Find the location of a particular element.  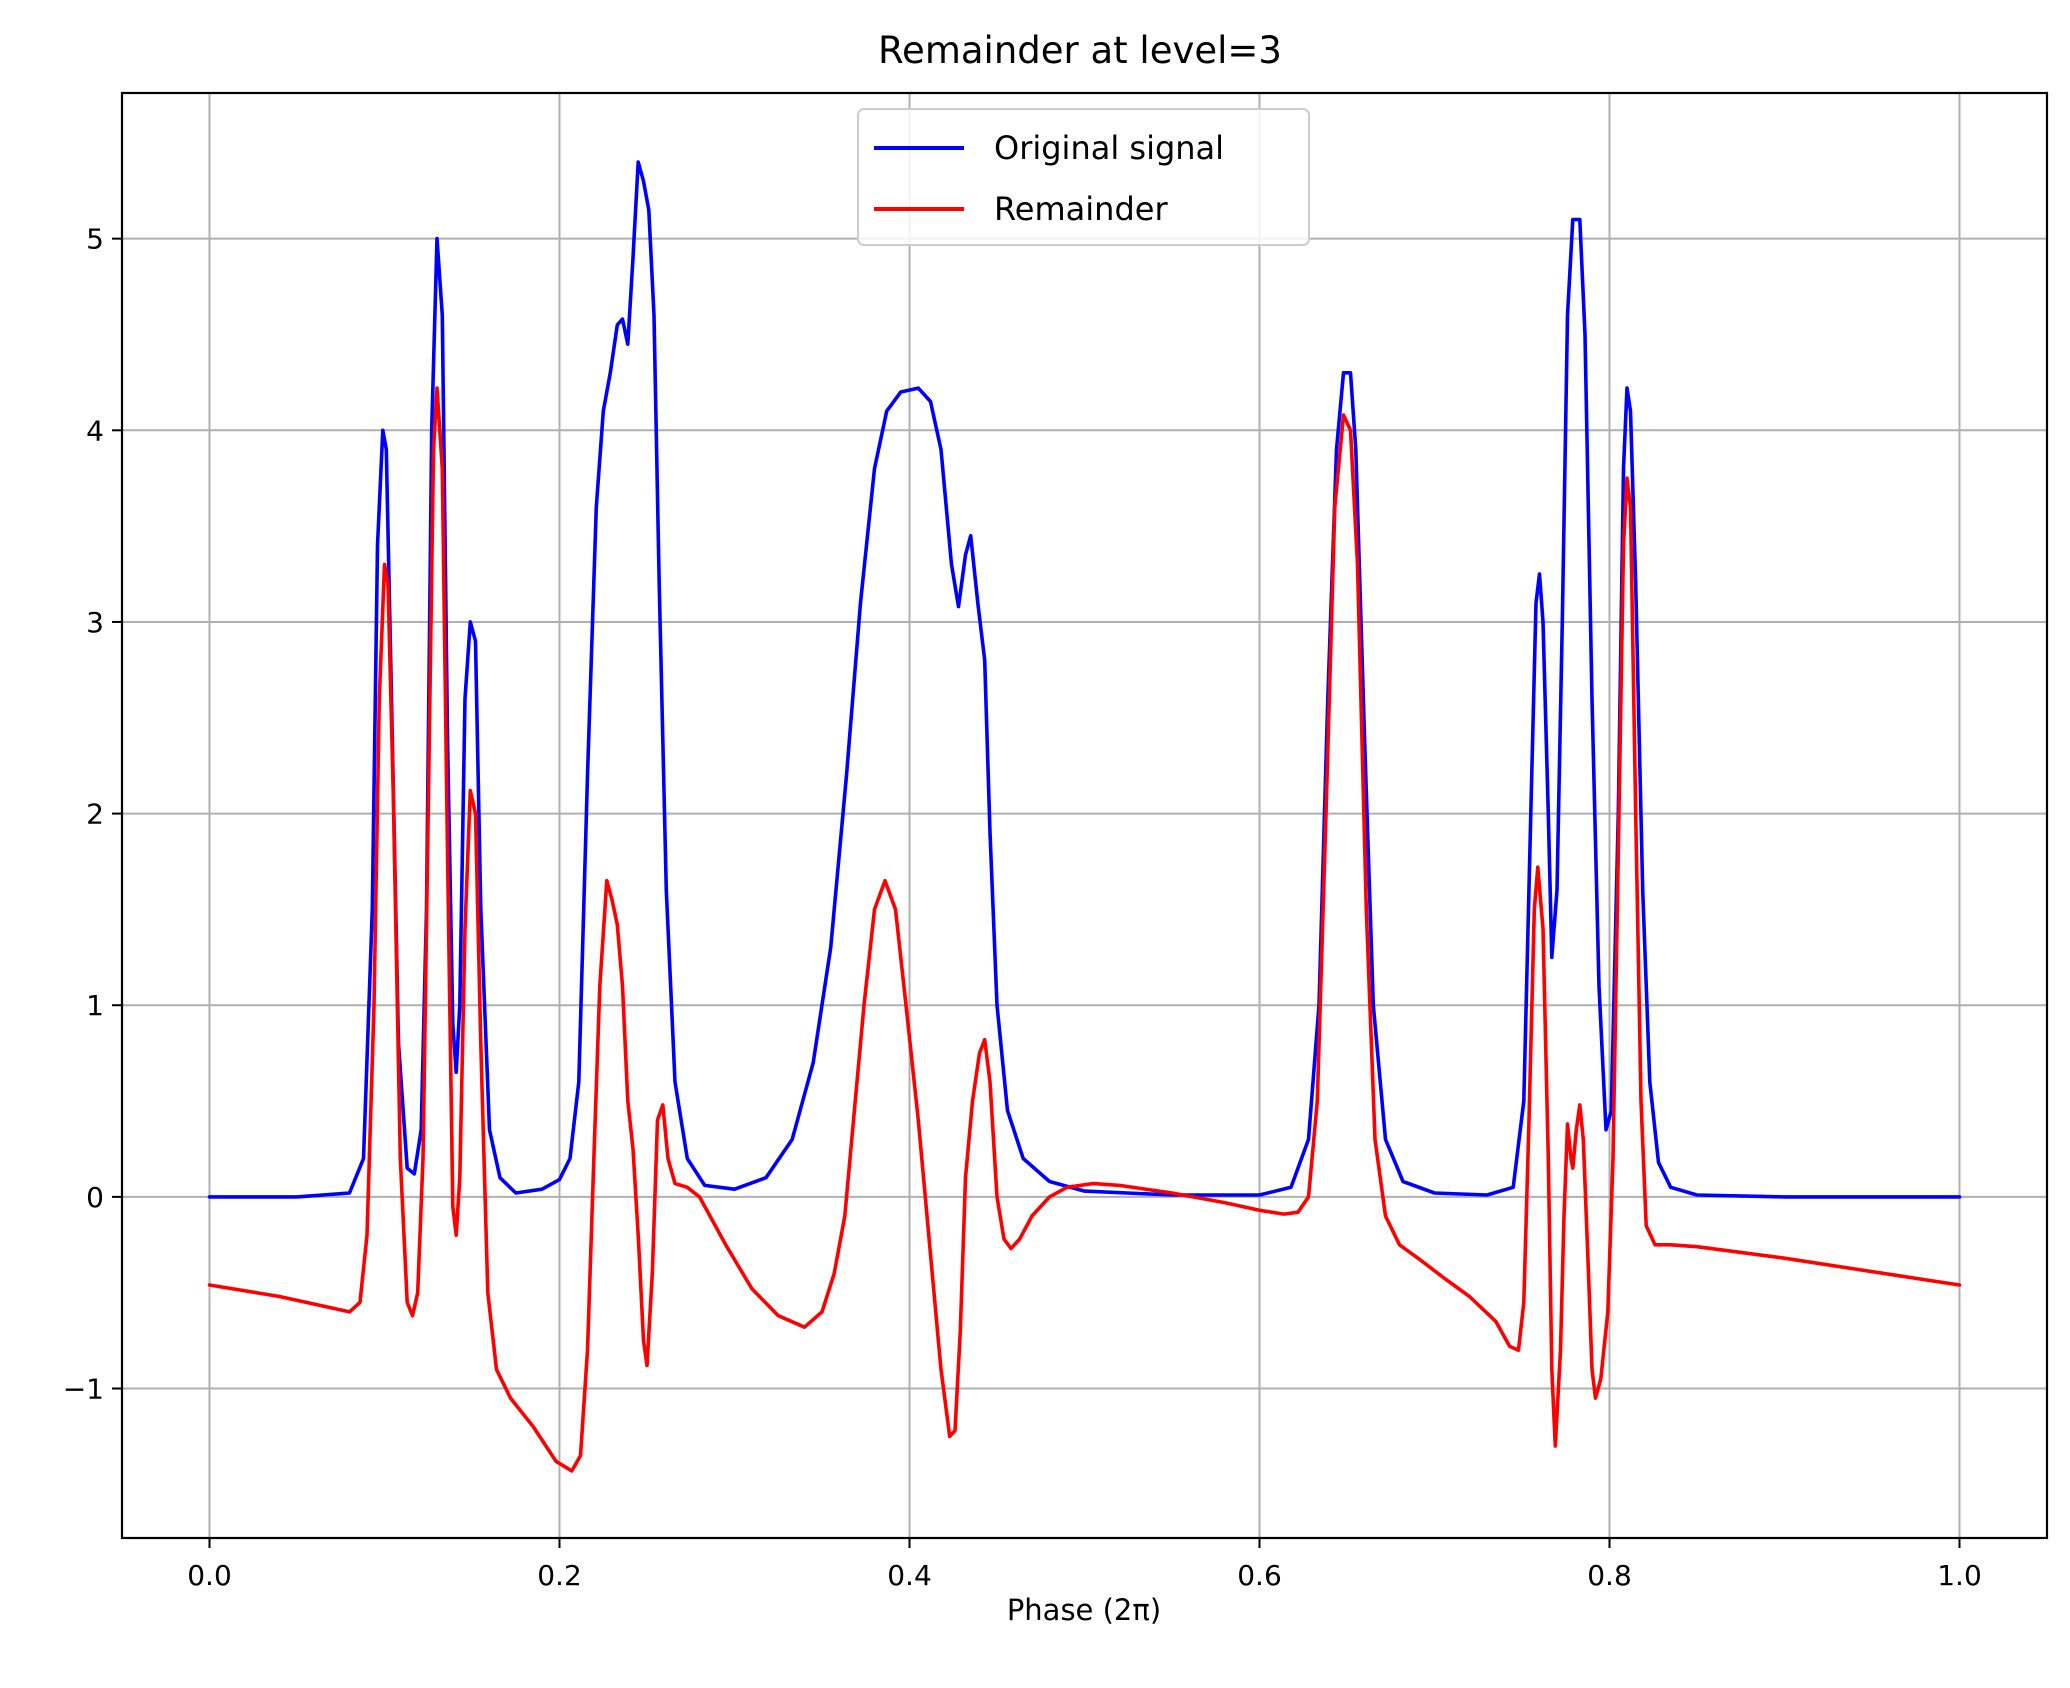

legend-label-original-signal: Original signal is located at coordinates (1109, 148).